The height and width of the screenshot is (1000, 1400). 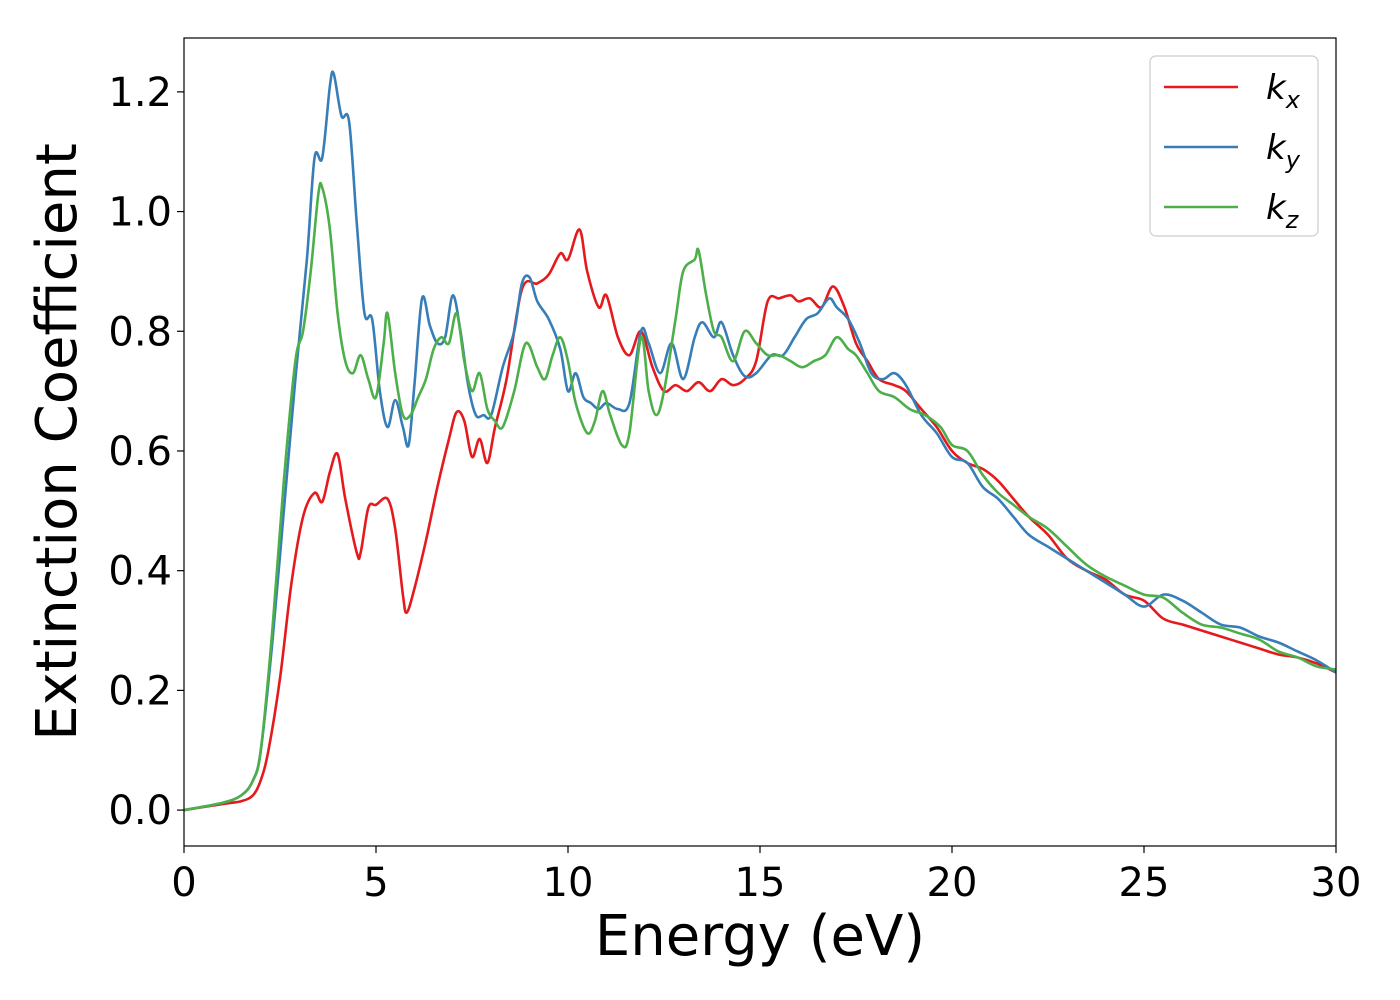 What do you see at coordinates (760, 936) in the screenshot?
I see `x-axis-title: Energy (eV)` at bounding box center [760, 936].